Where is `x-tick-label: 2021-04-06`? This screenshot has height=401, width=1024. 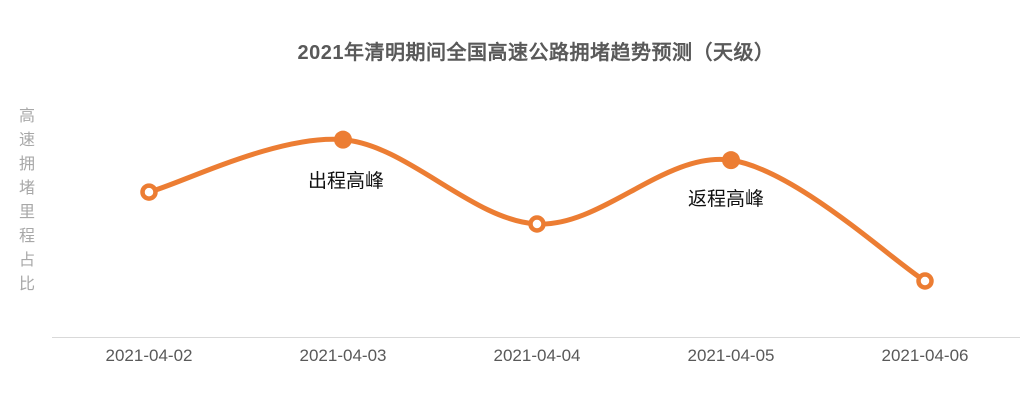
x-tick-label: 2021-04-06 is located at coordinates (925, 355).